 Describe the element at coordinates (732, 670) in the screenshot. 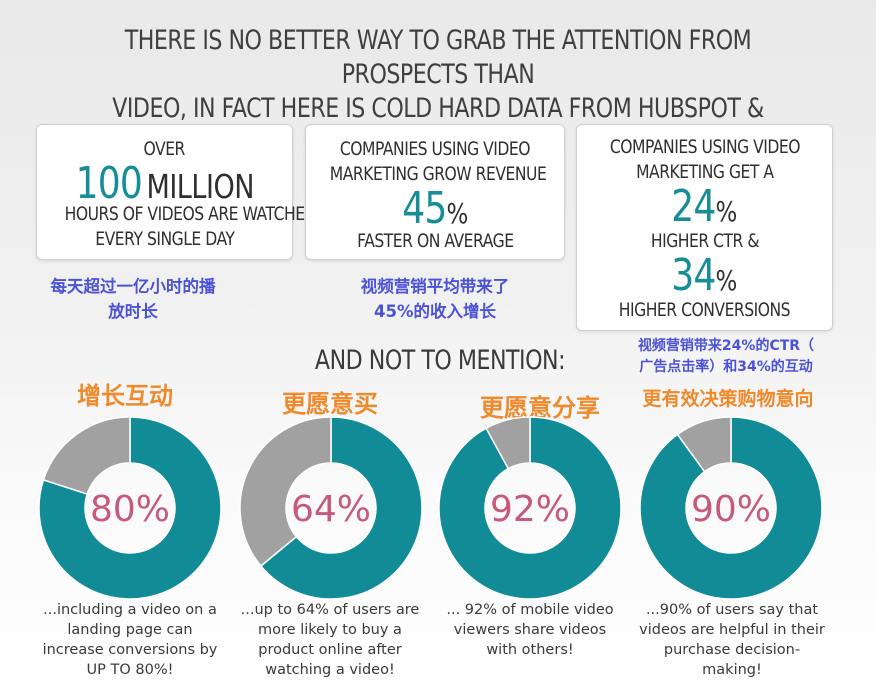

I see `caption-line: making!` at that location.